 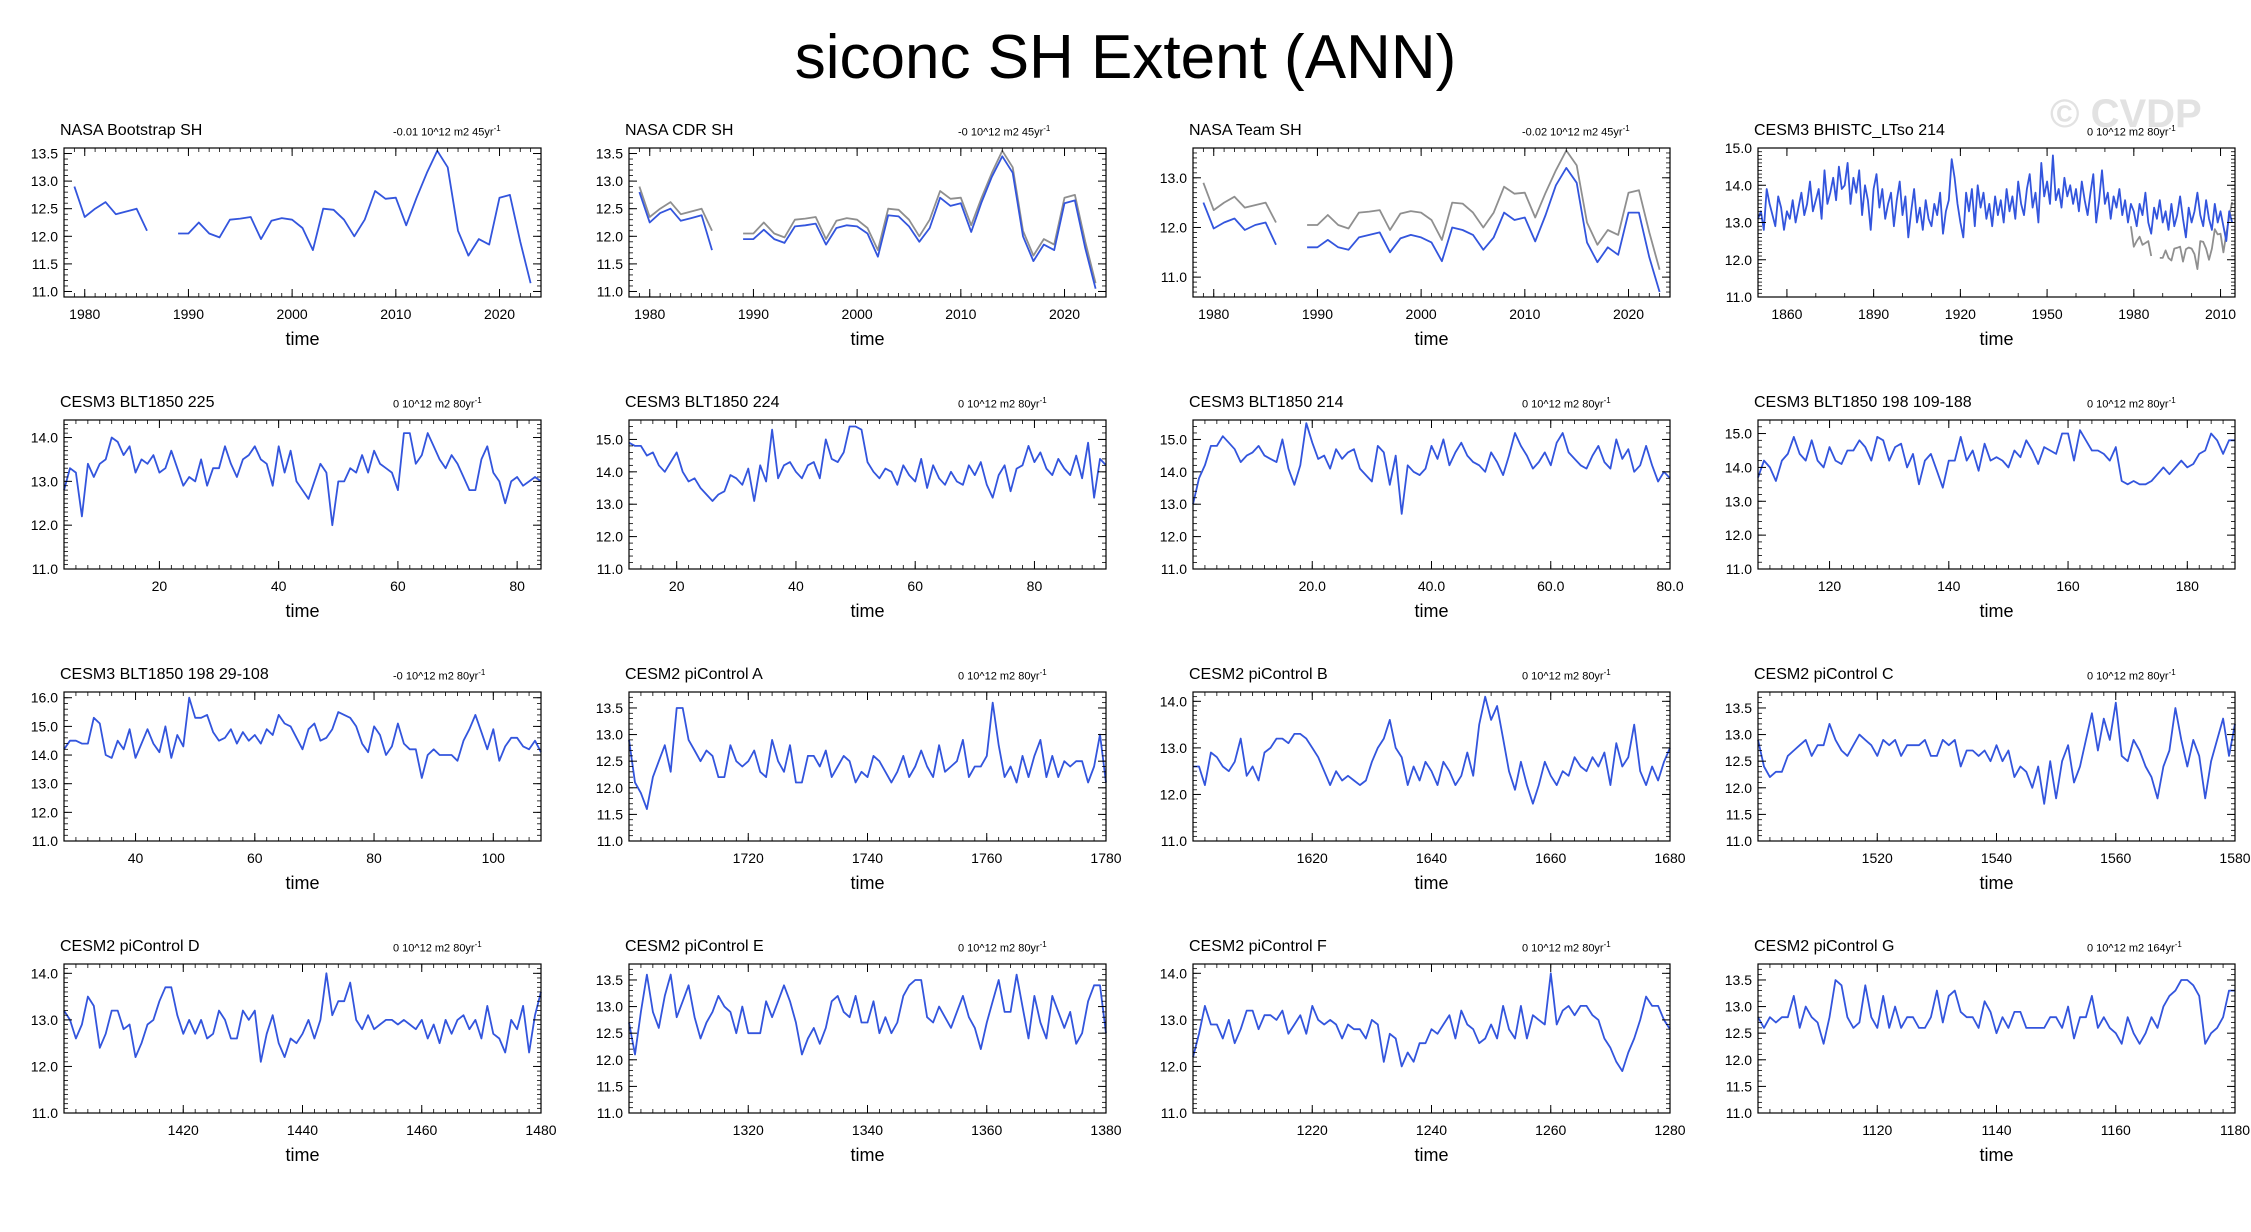 I want to click on x-tick-label: 1740, so click(x=867, y=858).